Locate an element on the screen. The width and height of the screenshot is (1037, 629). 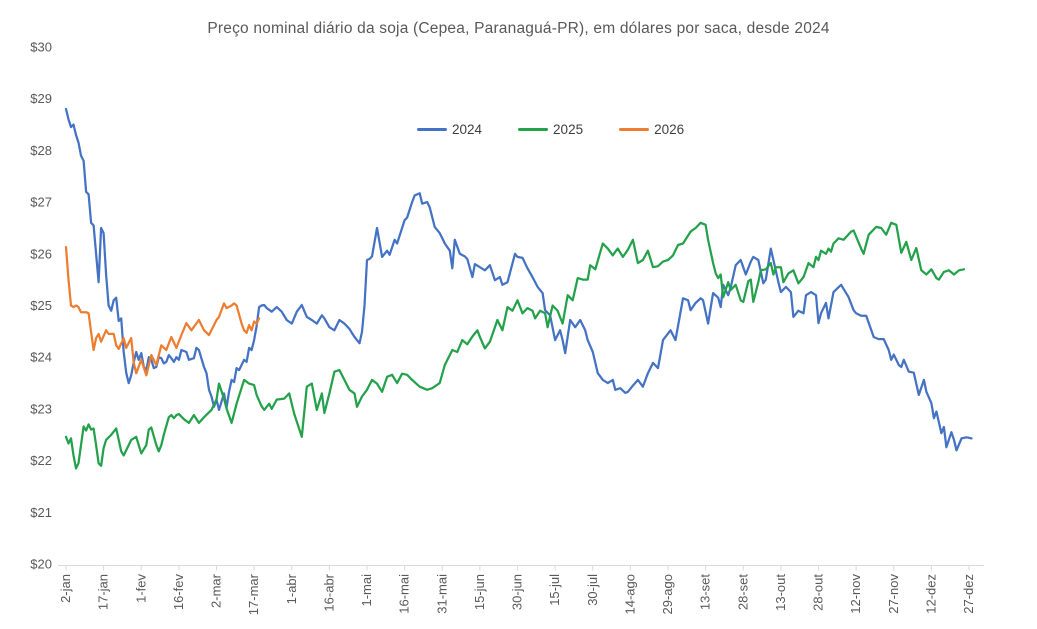
y-axis-label: $23 is located at coordinates (41, 408).